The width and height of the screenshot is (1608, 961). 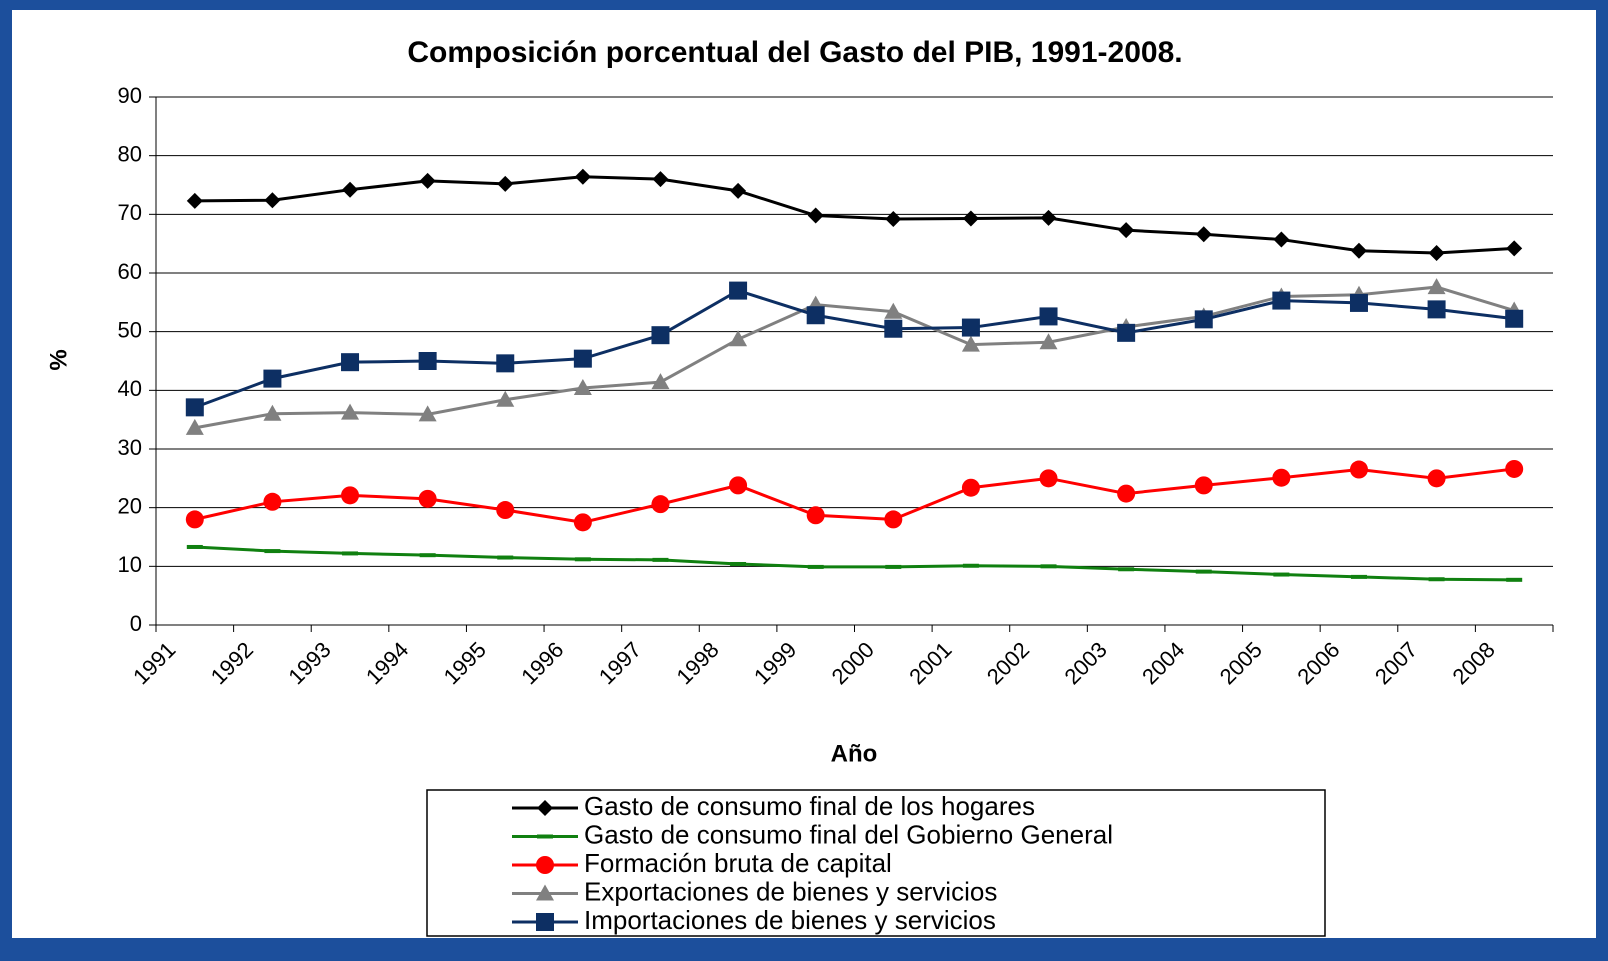 I want to click on legend-label: Gasto de consumo final de los hogares, so click(x=809, y=806).